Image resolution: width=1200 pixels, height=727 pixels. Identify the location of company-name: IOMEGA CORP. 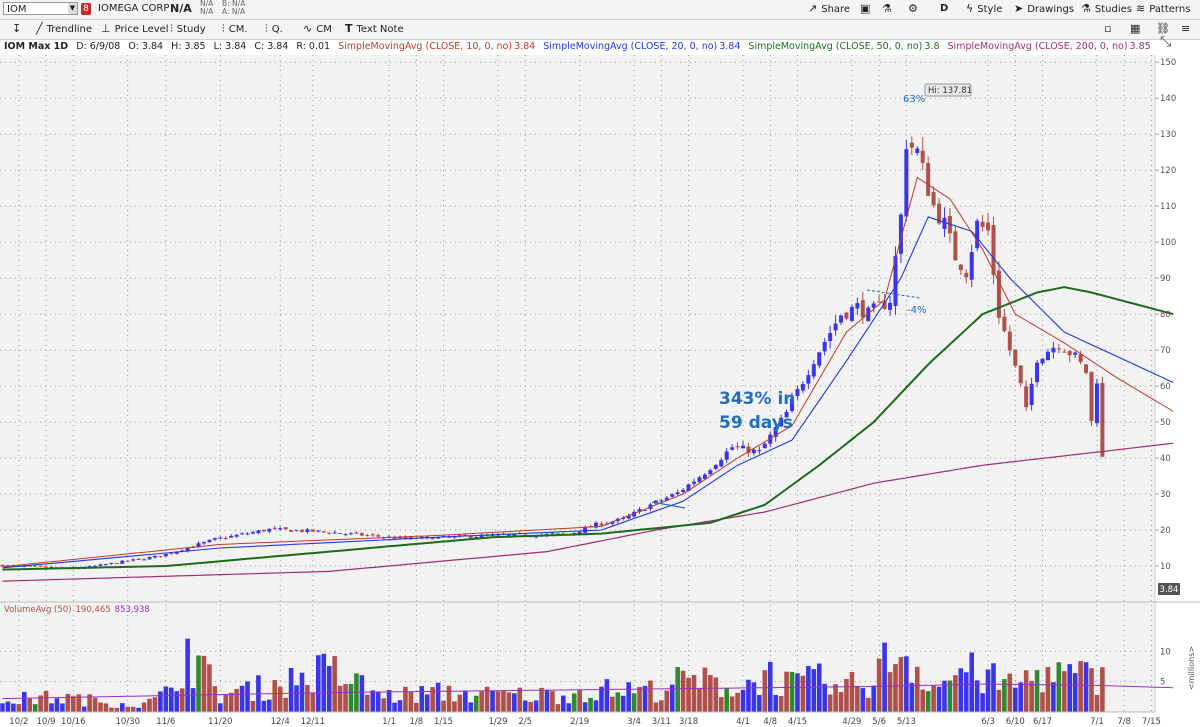
(134, 8).